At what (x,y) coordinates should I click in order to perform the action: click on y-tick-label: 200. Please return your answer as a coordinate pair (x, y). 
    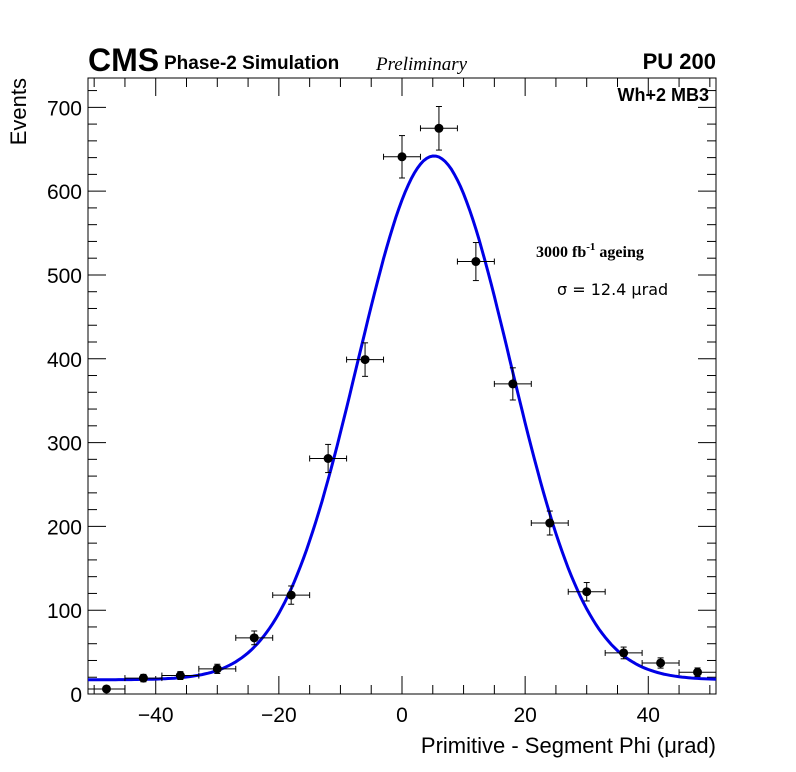
    Looking at the image, I should click on (64, 527).